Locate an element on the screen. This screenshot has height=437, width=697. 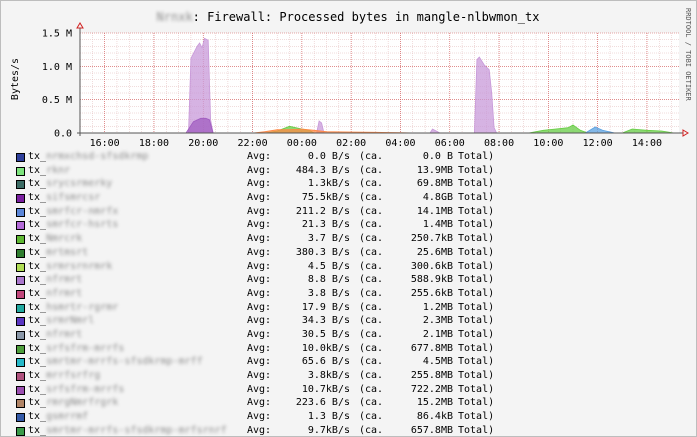
x-tick-label: 00:00 is located at coordinates (302, 143).